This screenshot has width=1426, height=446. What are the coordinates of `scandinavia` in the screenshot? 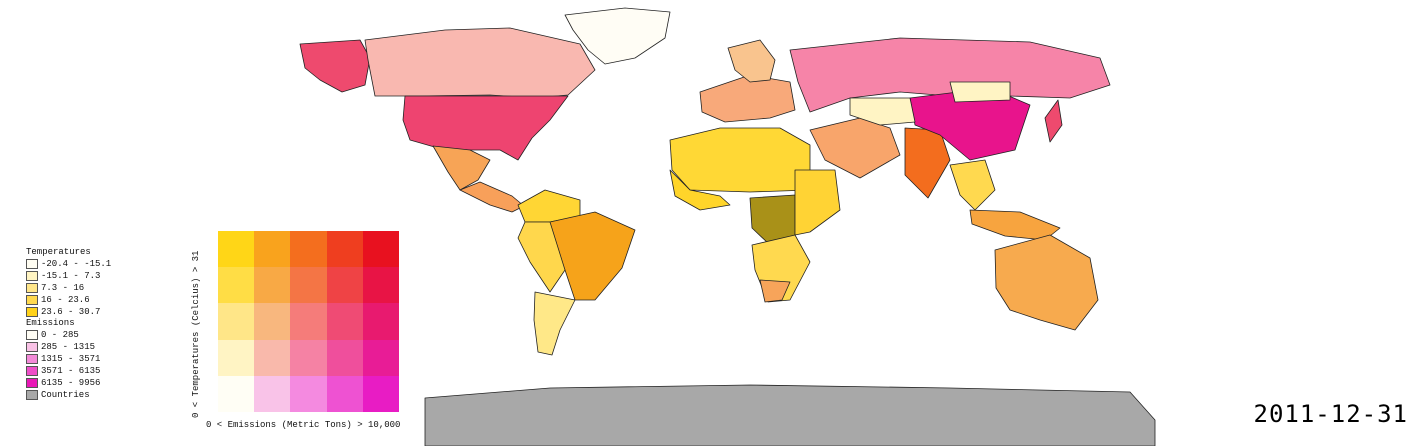 It's located at (751, 61).